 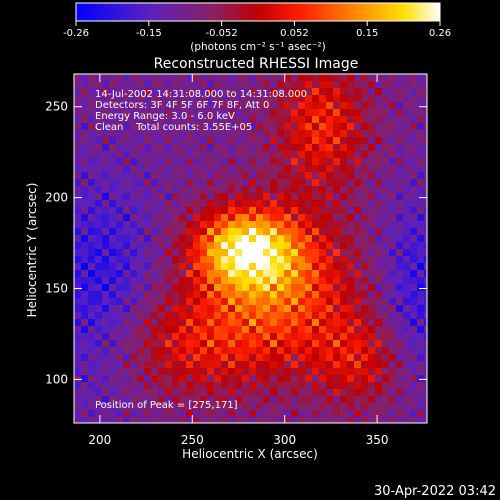 What do you see at coordinates (56, 107) in the screenshot?
I see `y-tick-label: 250` at bounding box center [56, 107].